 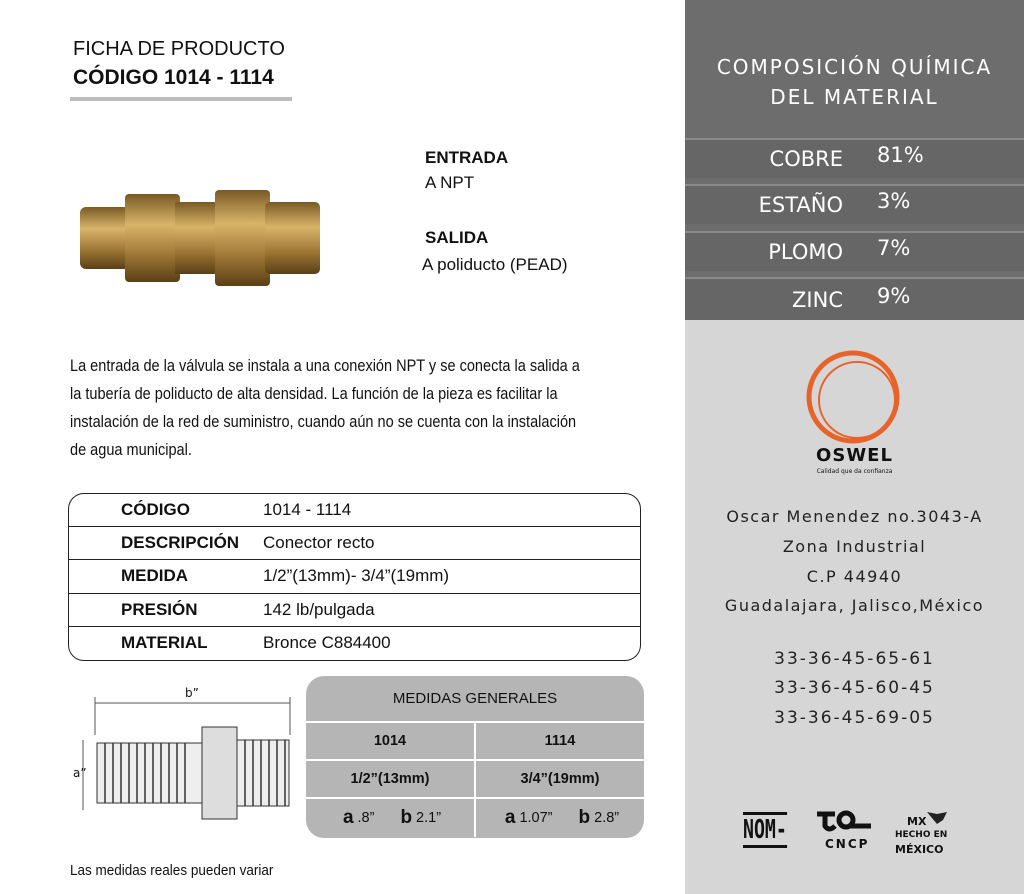 What do you see at coordinates (390, 741) in the screenshot?
I see `measure-code: 1014` at bounding box center [390, 741].